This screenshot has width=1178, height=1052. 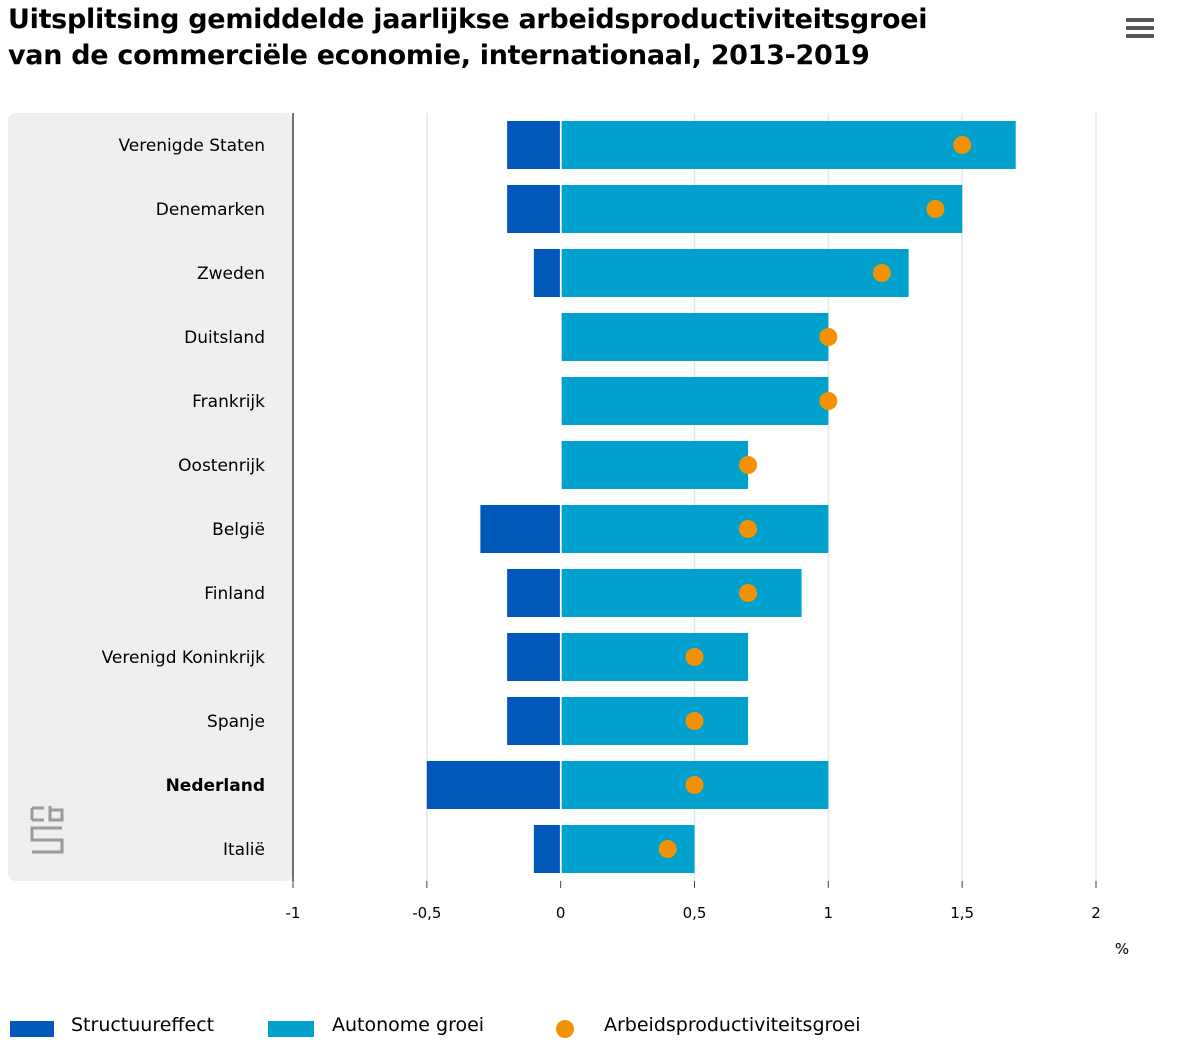 What do you see at coordinates (732, 1025) in the screenshot?
I see `legend-label-arbeidsproductiviteitsgroei: Arbeidsproductiviteitsgroei` at bounding box center [732, 1025].